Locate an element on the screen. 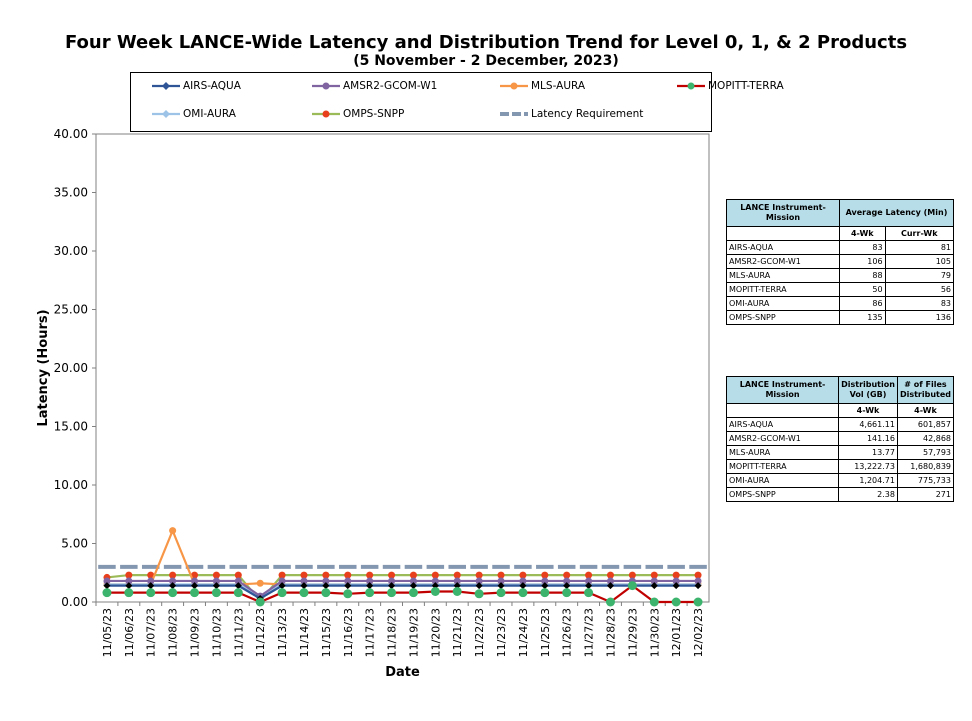 The height and width of the screenshot is (721, 972). table-cell-value: 83 is located at coordinates (862, 247).